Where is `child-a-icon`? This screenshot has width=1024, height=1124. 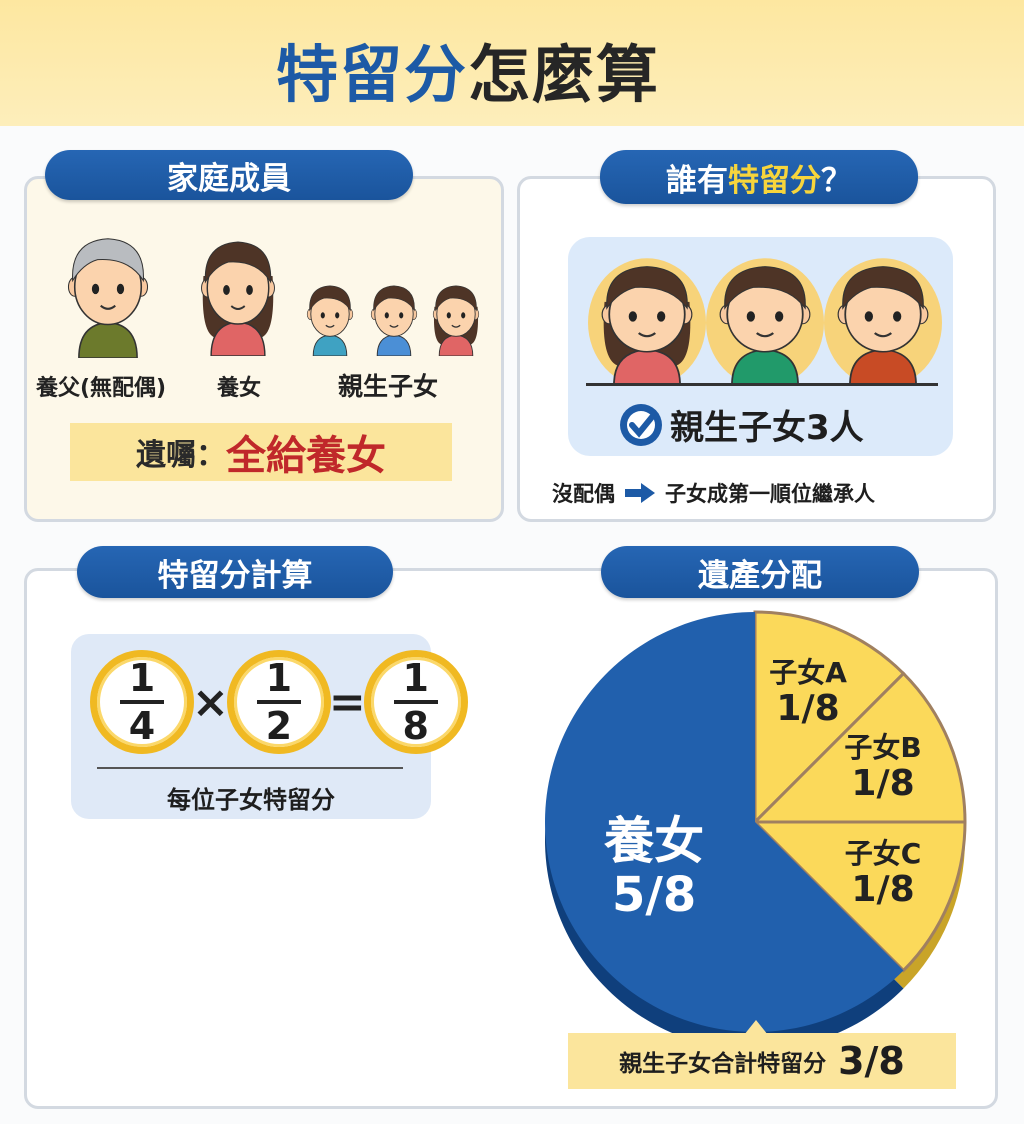
child-a-icon is located at coordinates (647, 319).